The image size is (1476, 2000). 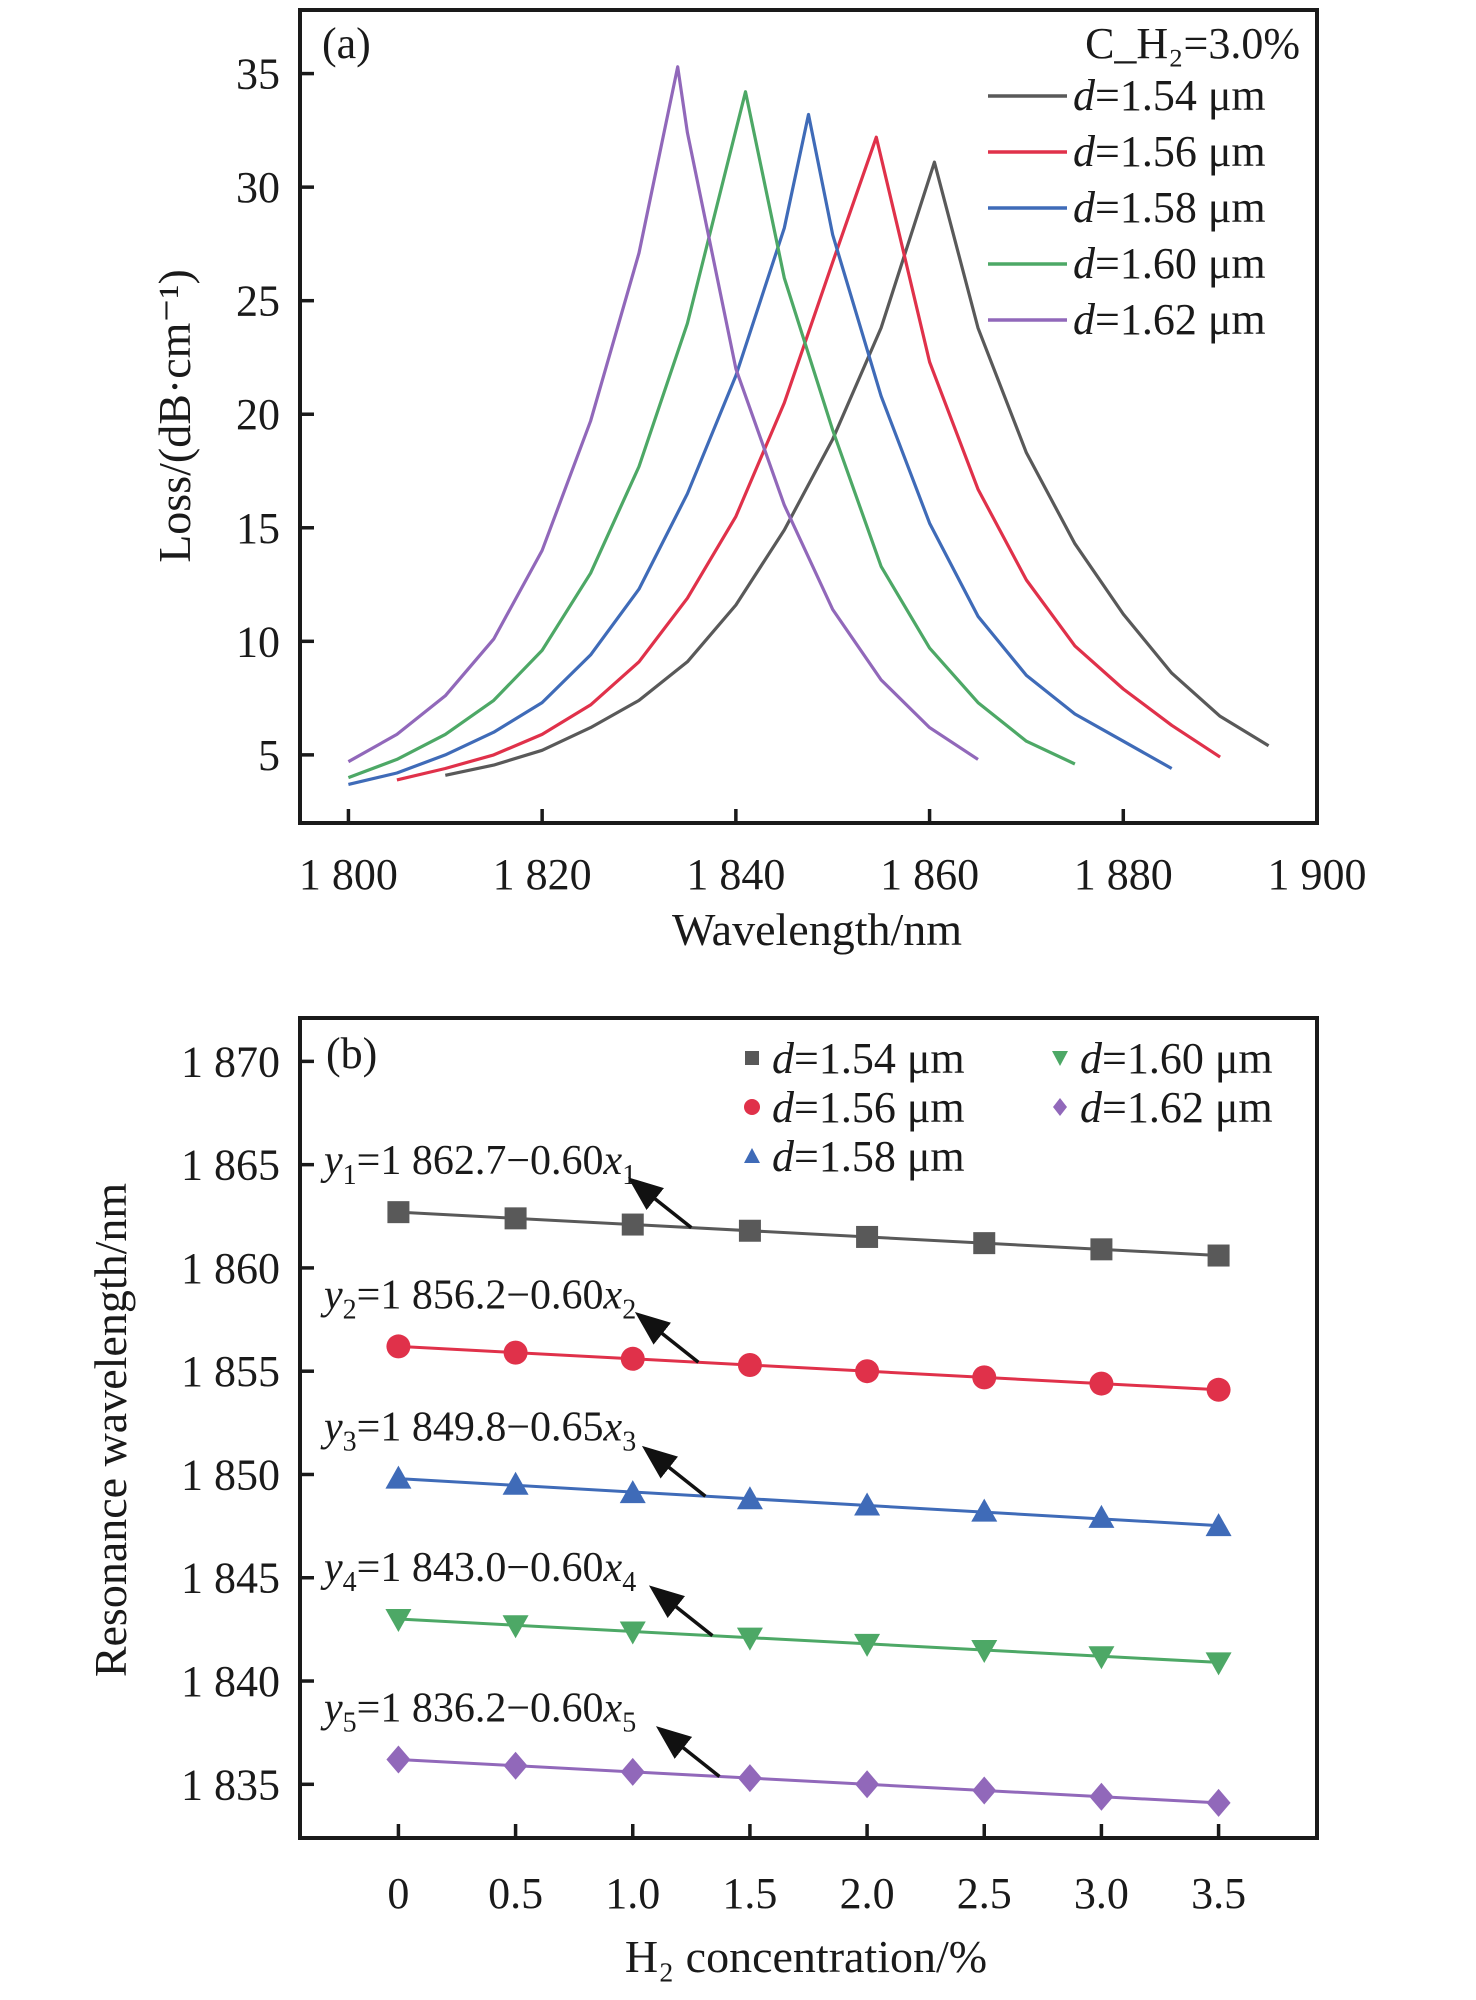 What do you see at coordinates (929, 874) in the screenshot?
I see `x-tick-label: 1 860` at bounding box center [929, 874].